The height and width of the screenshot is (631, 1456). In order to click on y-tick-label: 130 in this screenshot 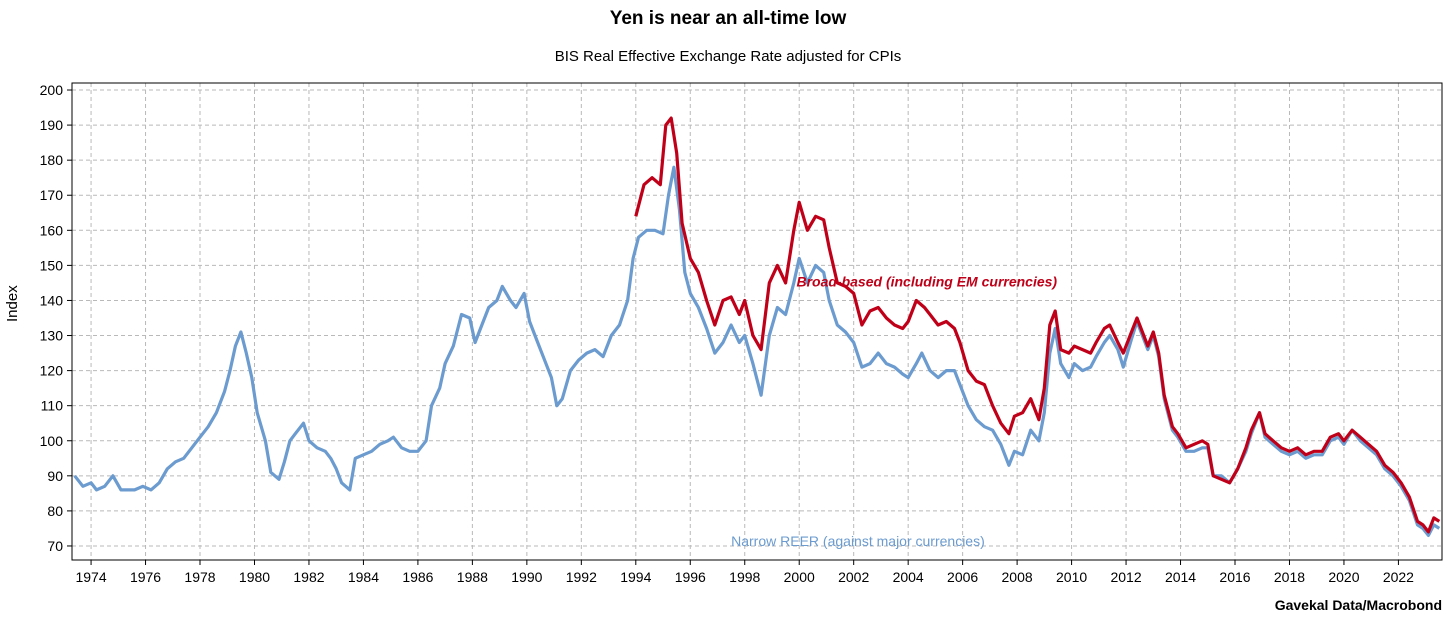, I will do `click(52, 336)`.